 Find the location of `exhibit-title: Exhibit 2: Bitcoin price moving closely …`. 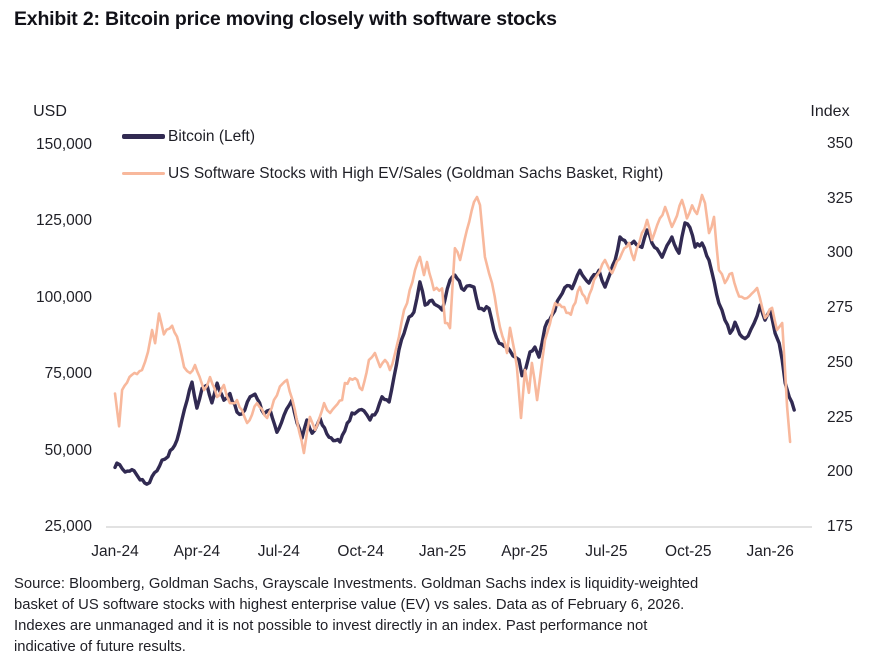

exhibit-title: Exhibit 2: Bitcoin price moving closely … is located at coordinates (285, 19).